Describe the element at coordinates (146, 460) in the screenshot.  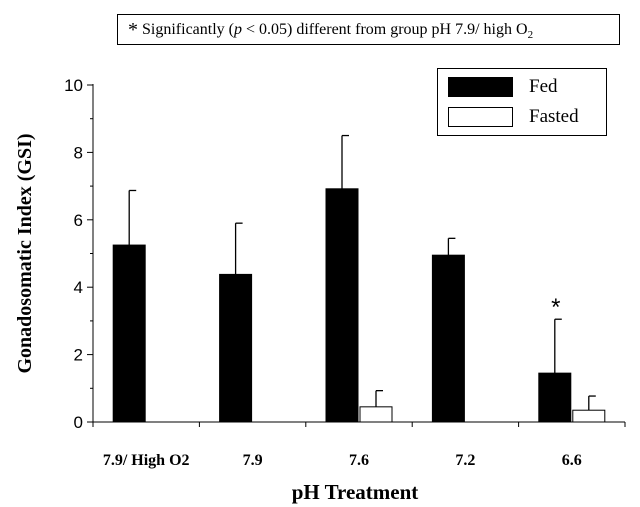
I see `x-tick-label: 7.9/ High O2` at that location.